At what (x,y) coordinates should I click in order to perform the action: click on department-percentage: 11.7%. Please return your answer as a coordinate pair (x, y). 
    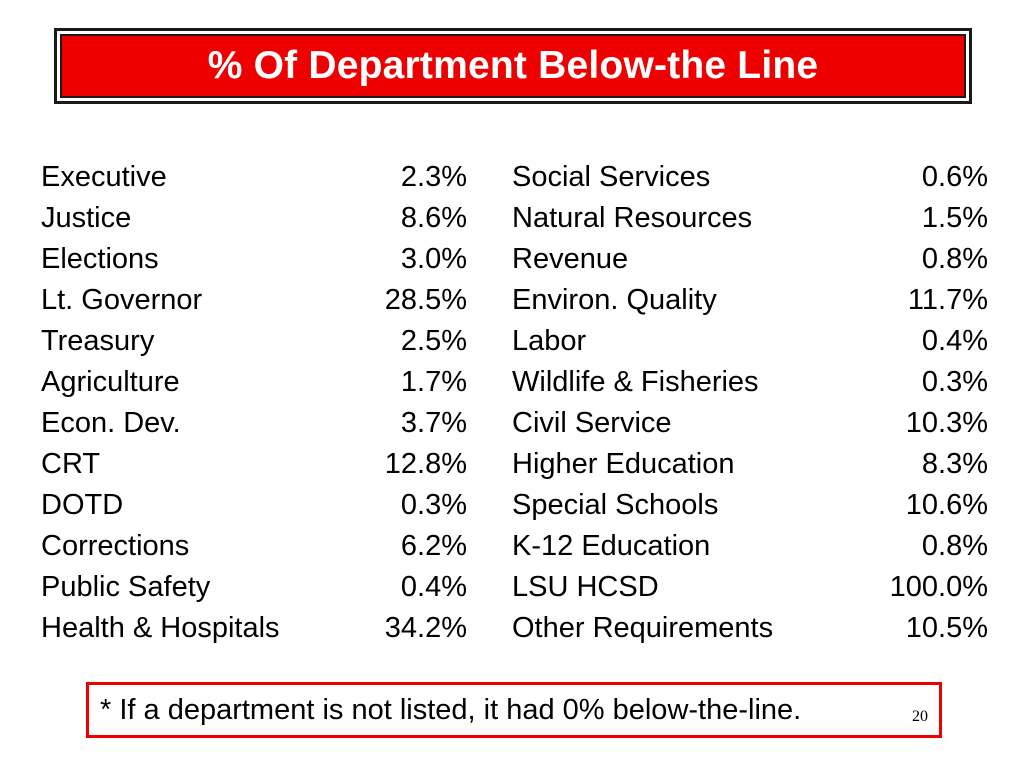
    Looking at the image, I should click on (947, 300).